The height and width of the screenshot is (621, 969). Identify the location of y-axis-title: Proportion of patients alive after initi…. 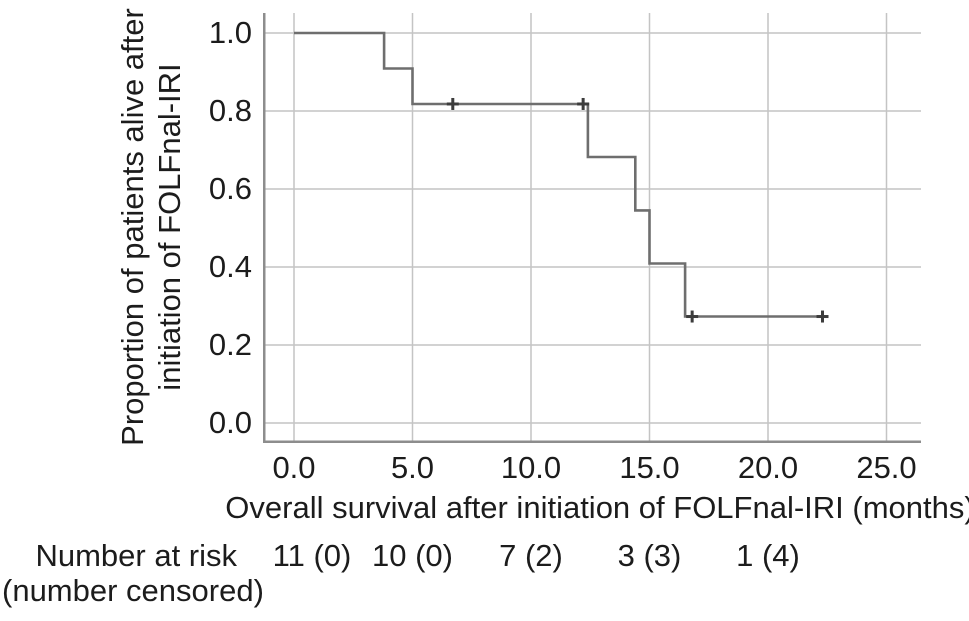
(151, 227).